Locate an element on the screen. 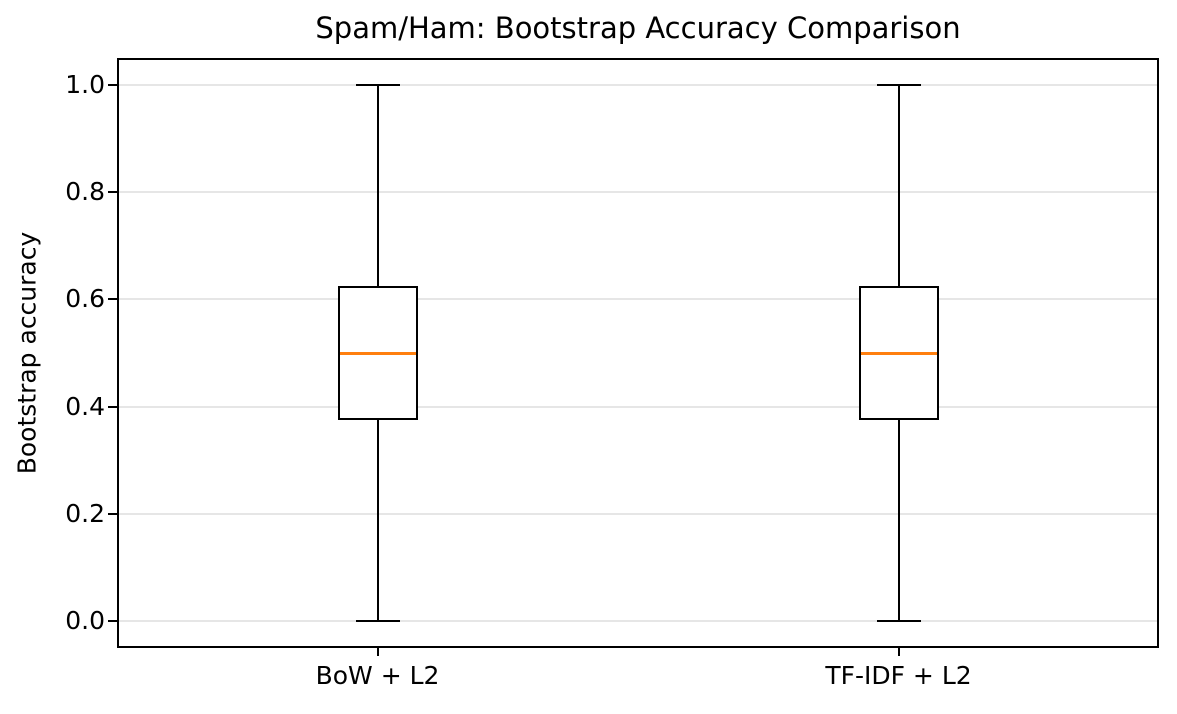 Image resolution: width=1177 pixels, height=714 pixels. y-tick-label: 0.0 is located at coordinates (85, 621).